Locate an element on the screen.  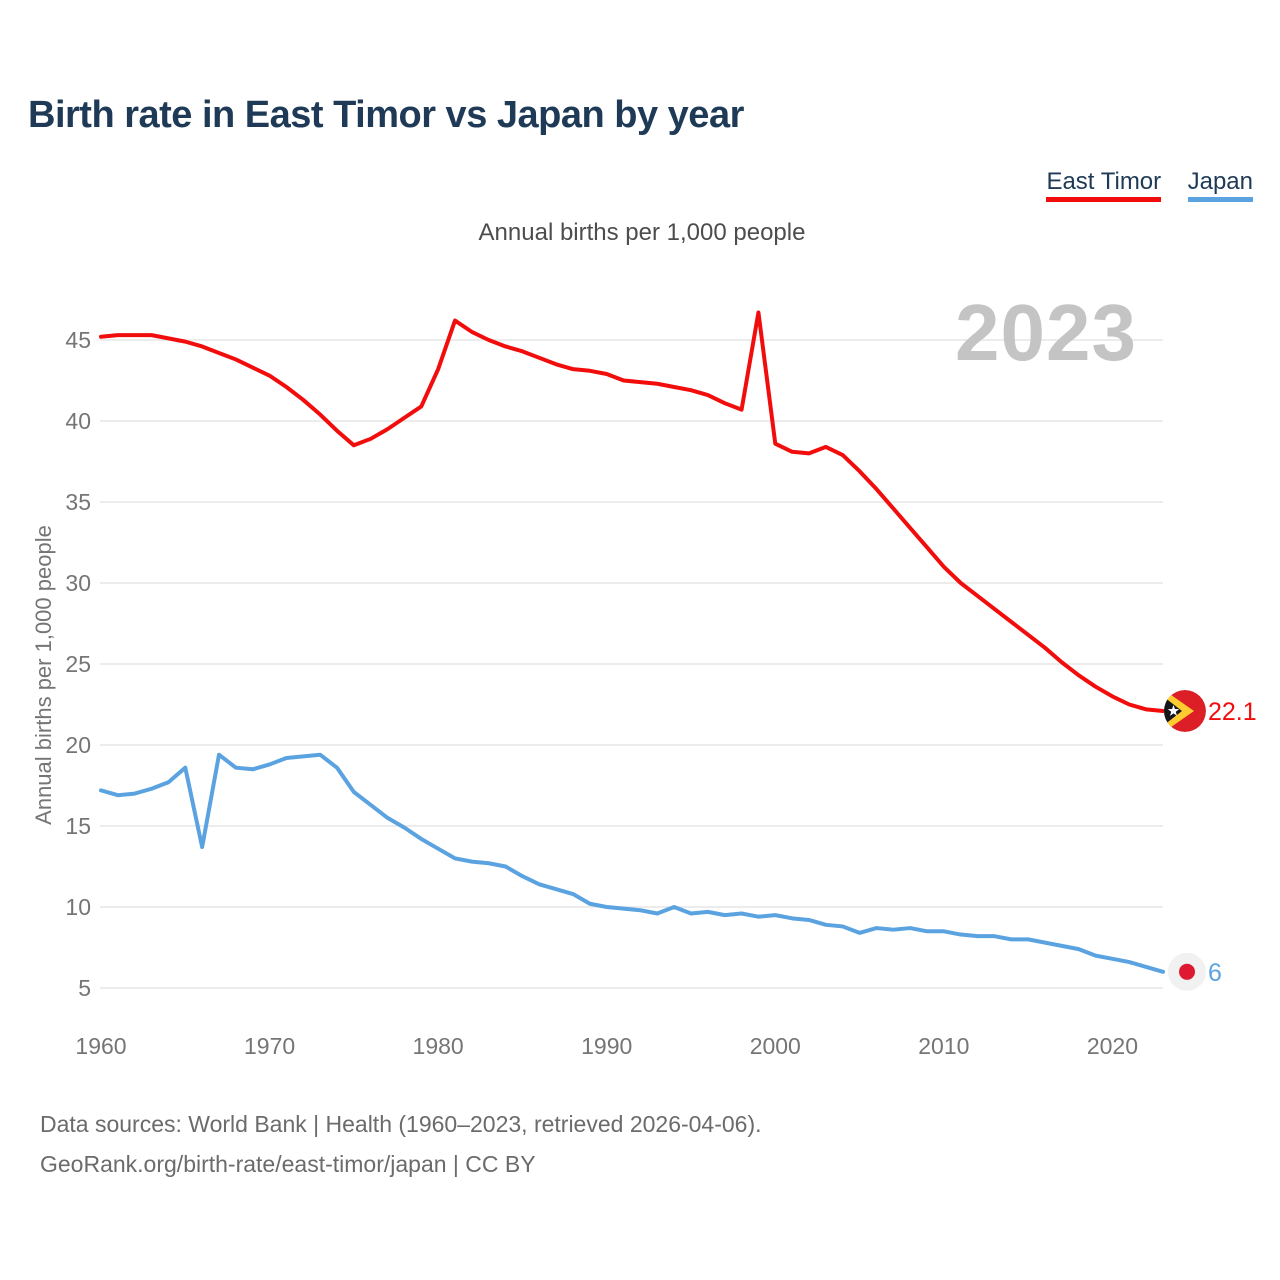
japan-line is located at coordinates (632, 863).